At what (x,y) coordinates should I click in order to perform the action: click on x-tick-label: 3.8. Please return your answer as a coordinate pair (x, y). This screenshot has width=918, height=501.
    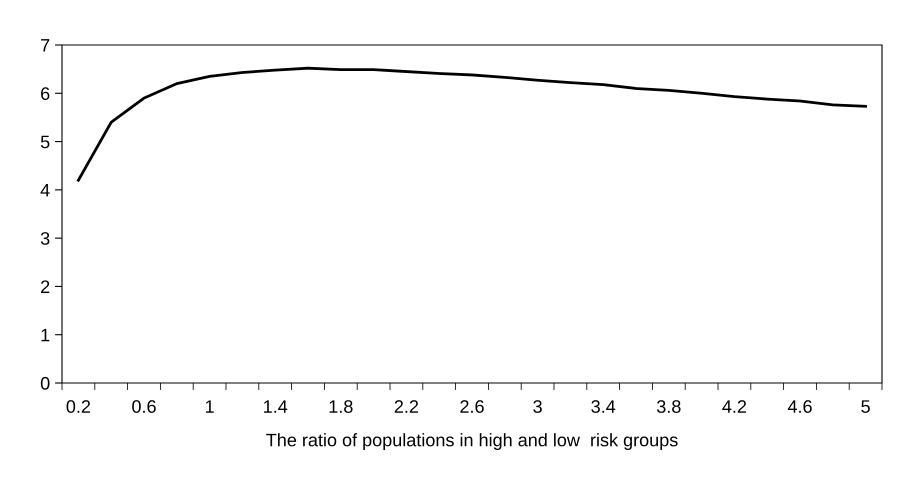
    Looking at the image, I should click on (668, 406).